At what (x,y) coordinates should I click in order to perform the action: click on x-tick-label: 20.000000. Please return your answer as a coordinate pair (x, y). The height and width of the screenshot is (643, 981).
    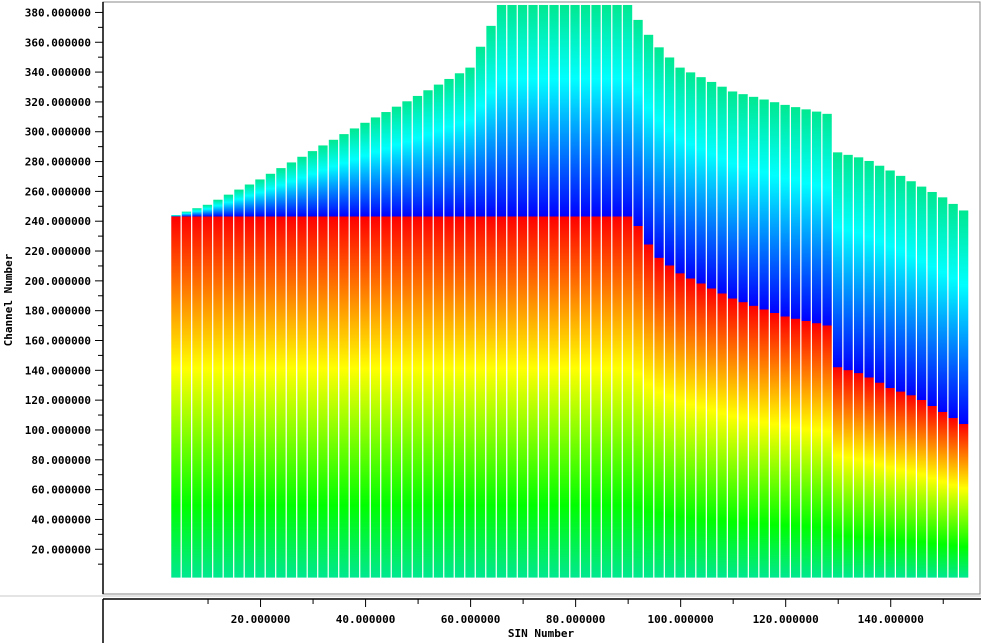
    Looking at the image, I should click on (261, 619).